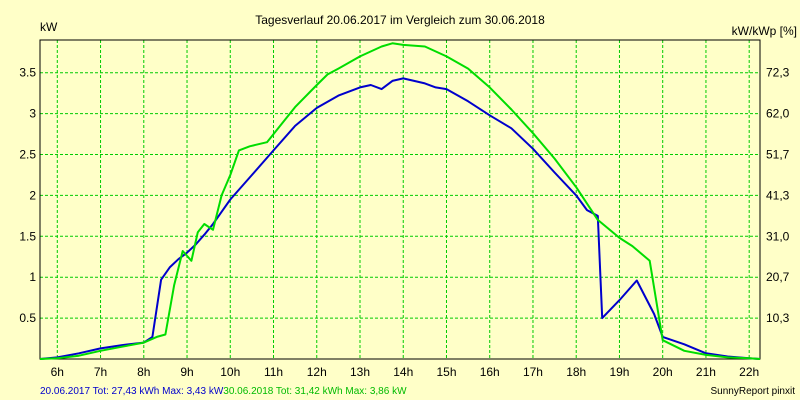 This screenshot has height=400, width=800. I want to click on y-tick-label: 1, so click(32, 277).